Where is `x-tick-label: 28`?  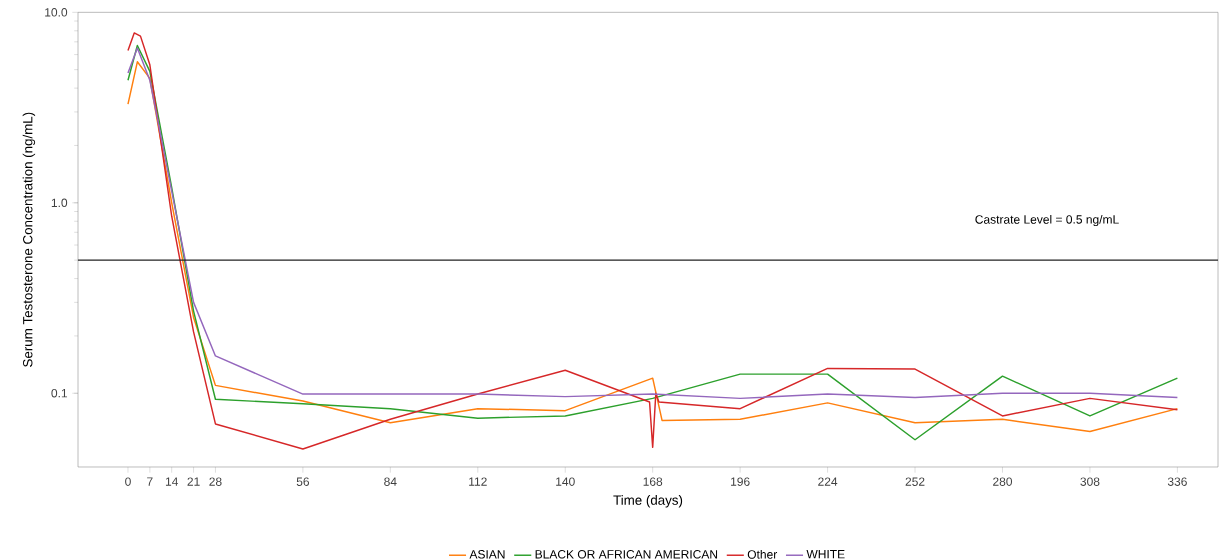
x-tick-label: 28 is located at coordinates (215, 481).